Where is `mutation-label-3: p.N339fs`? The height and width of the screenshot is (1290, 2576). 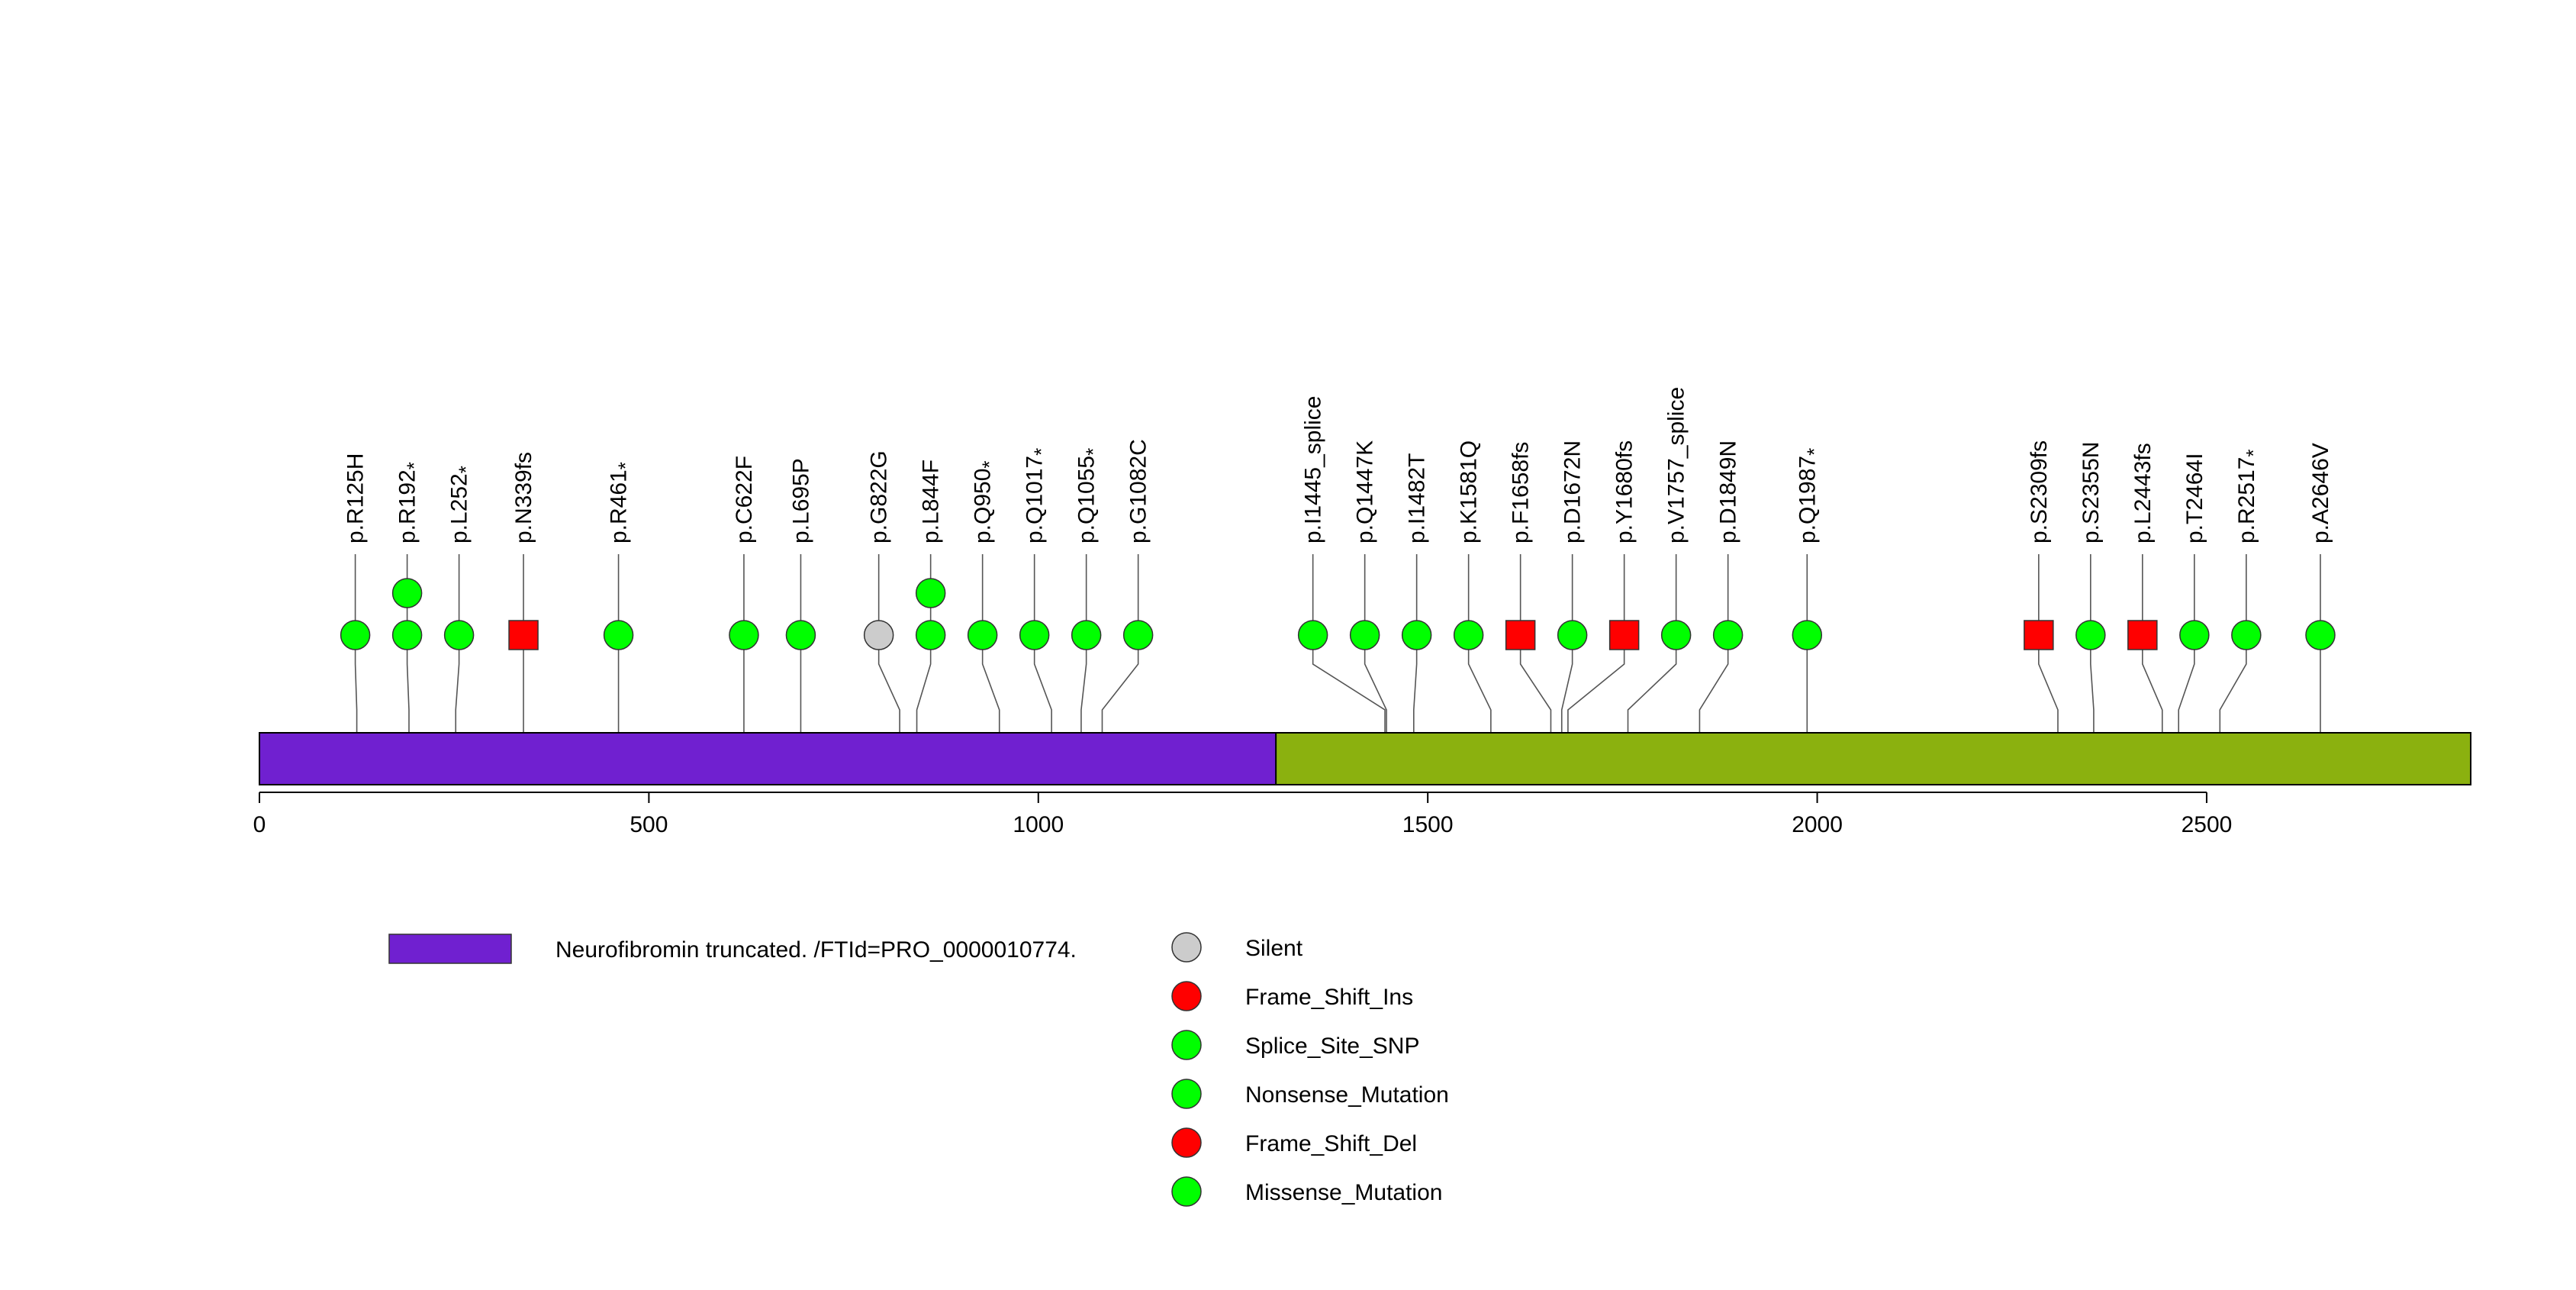 mutation-label-3: p.N339fs is located at coordinates (523, 498).